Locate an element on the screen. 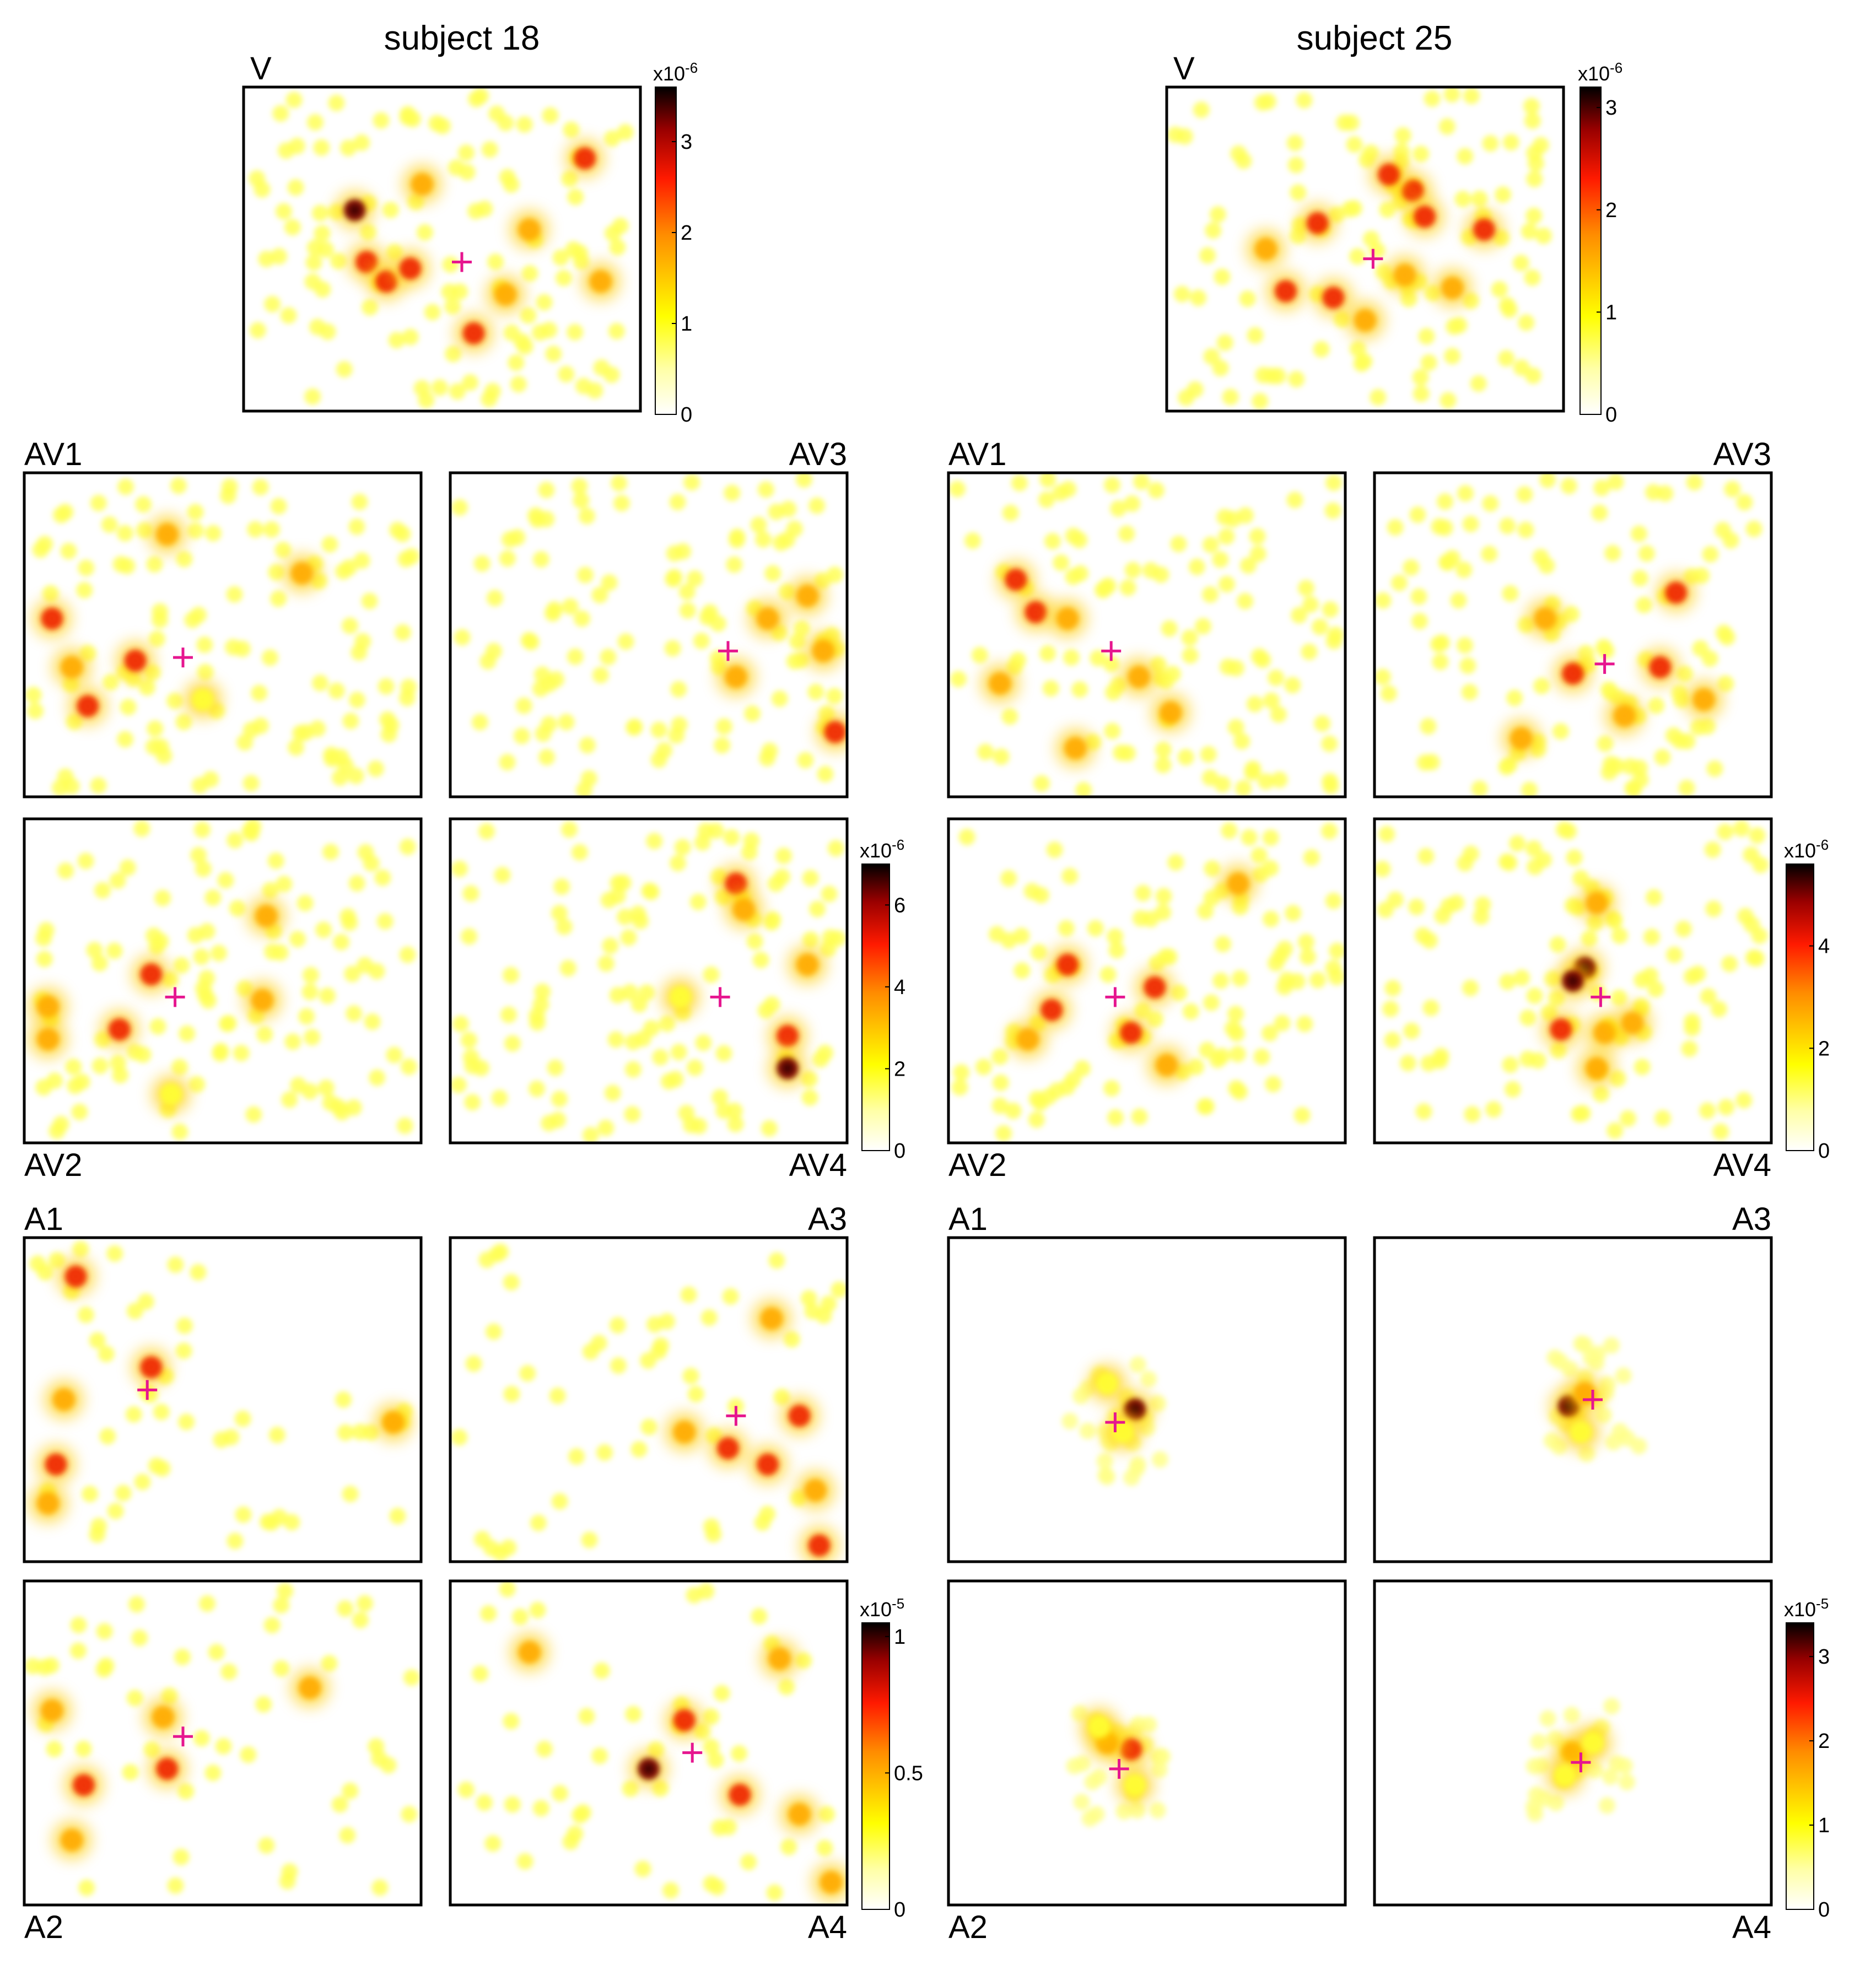 This screenshot has width=1876, height=1970. panel-label: A3 is located at coordinates (827, 1219).